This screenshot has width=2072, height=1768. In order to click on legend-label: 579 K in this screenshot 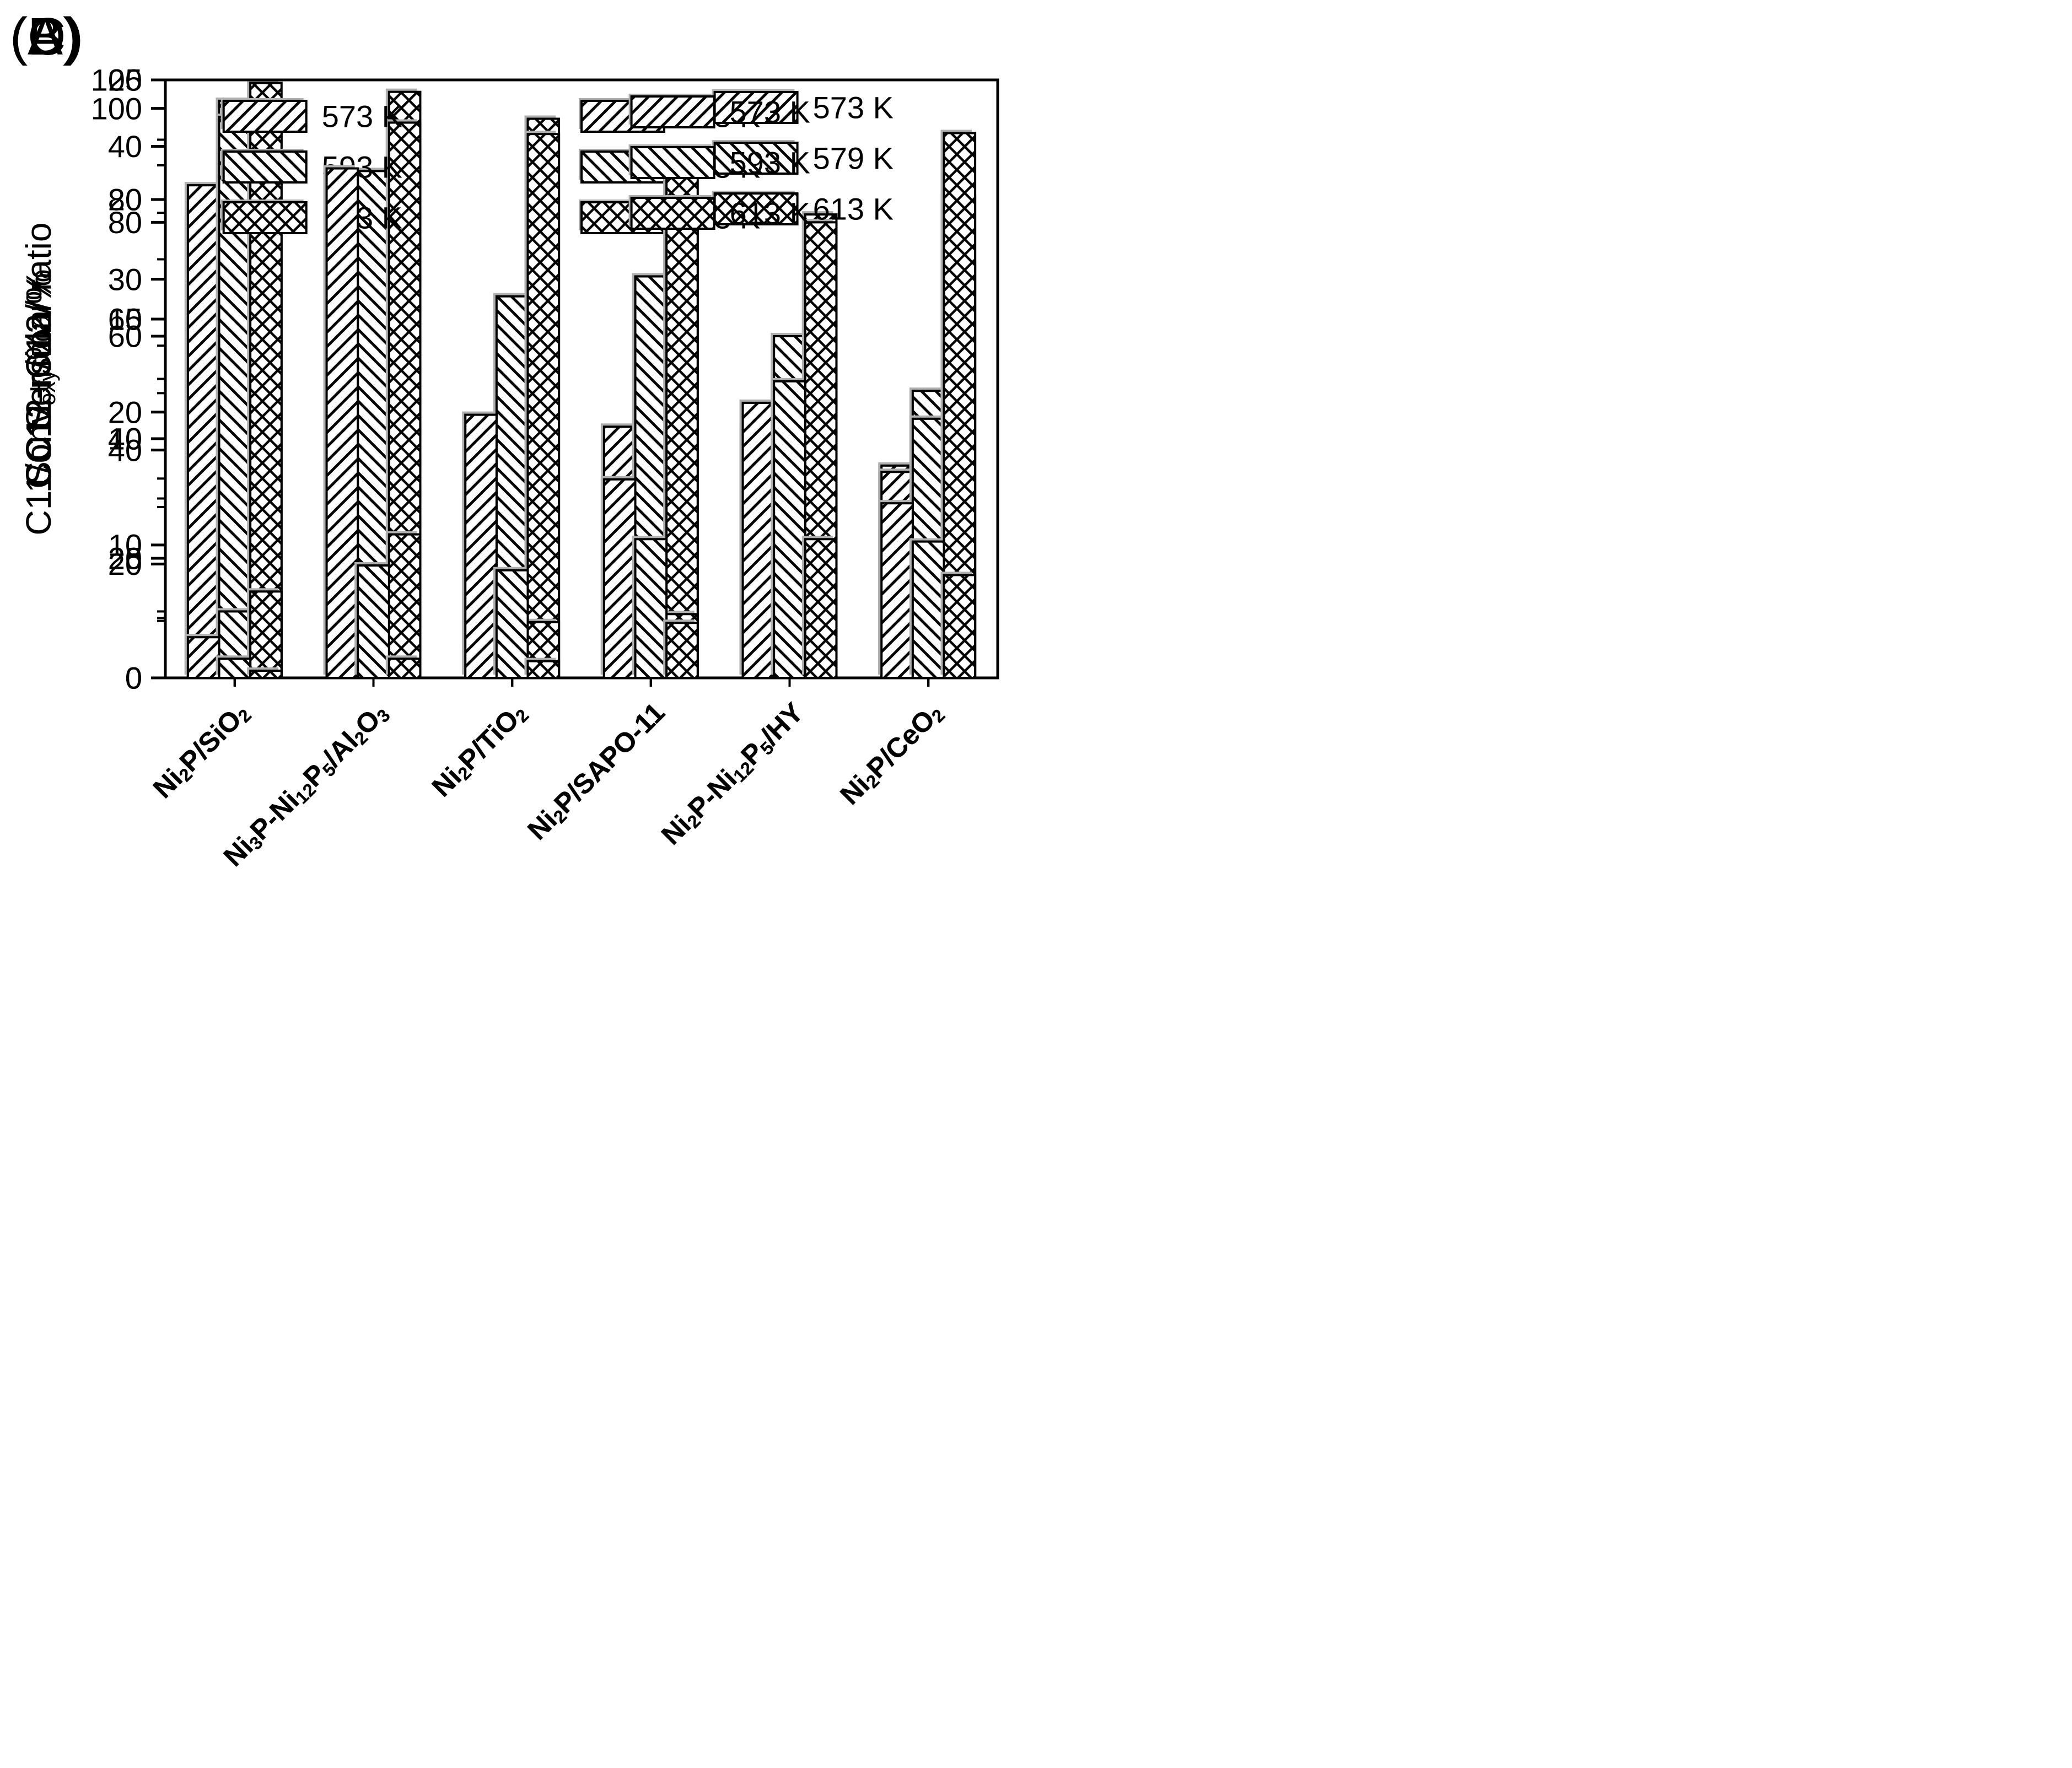, I will do `click(853, 158)`.